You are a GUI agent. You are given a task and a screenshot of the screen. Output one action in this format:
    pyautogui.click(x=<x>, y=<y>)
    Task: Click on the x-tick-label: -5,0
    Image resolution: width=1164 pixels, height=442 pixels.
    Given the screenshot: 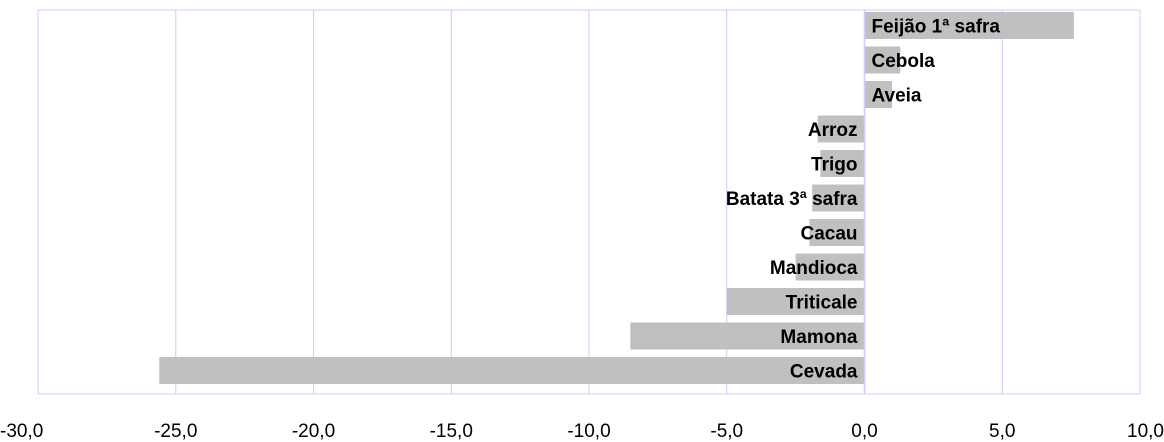 What is the action you would take?
    pyautogui.click(x=726, y=431)
    